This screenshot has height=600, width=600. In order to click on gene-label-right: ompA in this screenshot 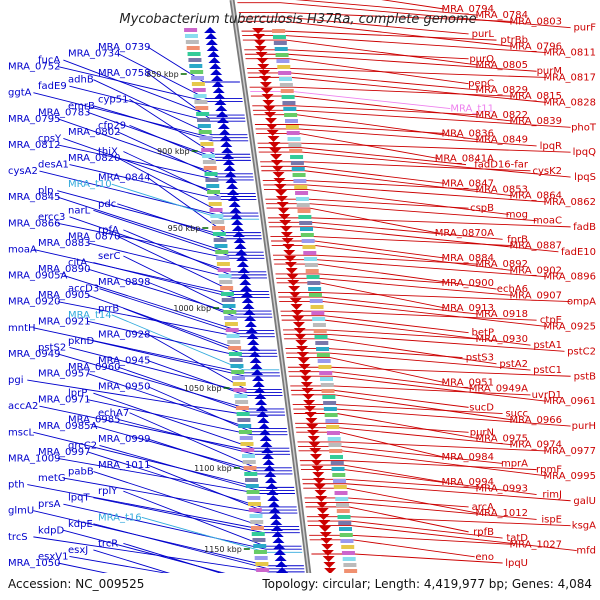, I will do `click(581, 302)`.